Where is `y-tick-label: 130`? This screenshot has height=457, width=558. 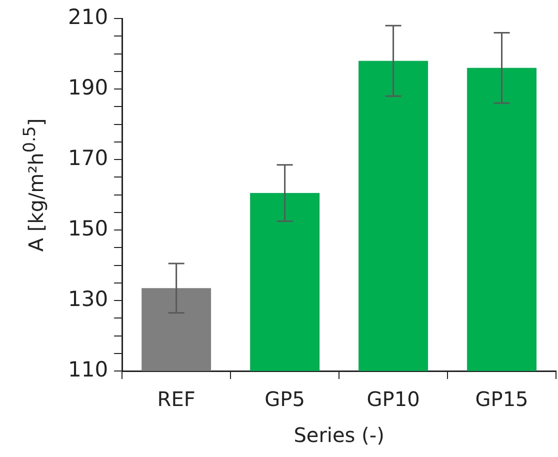 y-tick-label: 130 is located at coordinates (88, 298).